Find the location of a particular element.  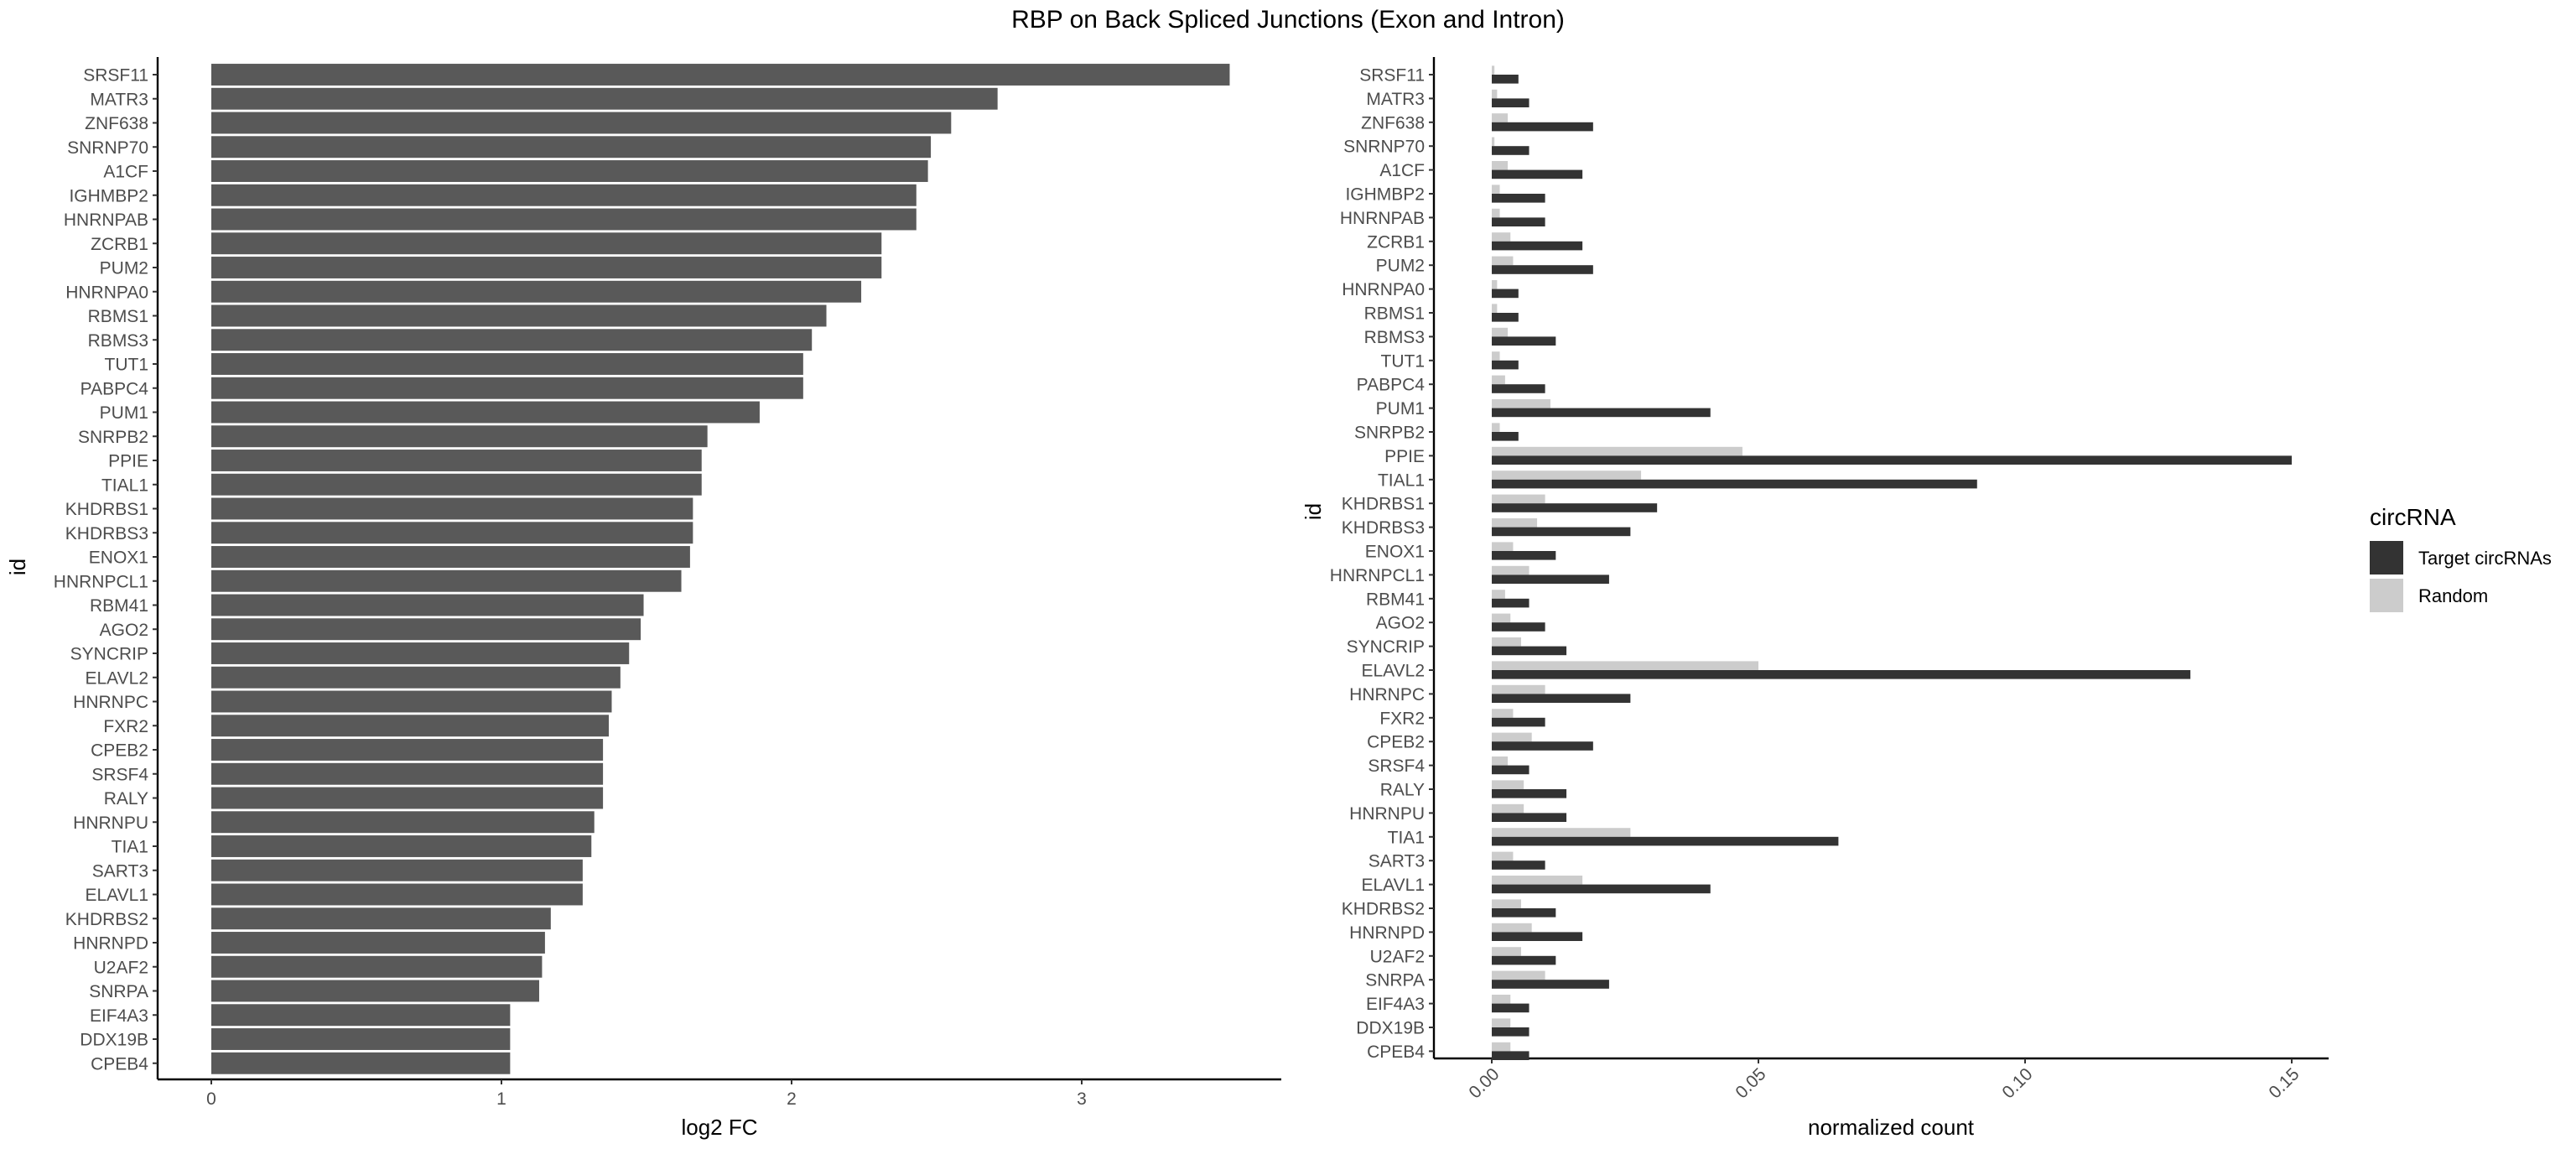

right-y-tick-label: HNRNPD is located at coordinates (1387, 933).